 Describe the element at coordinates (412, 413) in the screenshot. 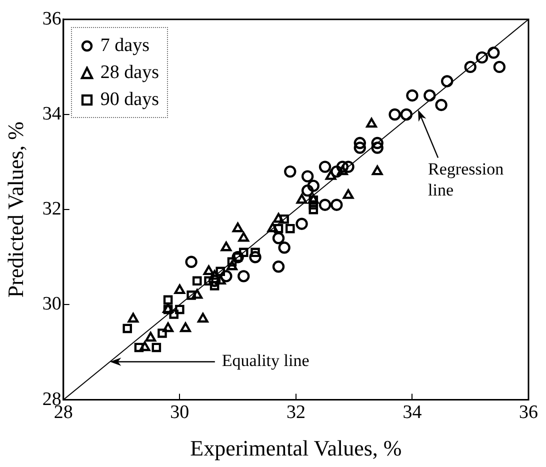

I see `x-tick-label: 34` at that location.